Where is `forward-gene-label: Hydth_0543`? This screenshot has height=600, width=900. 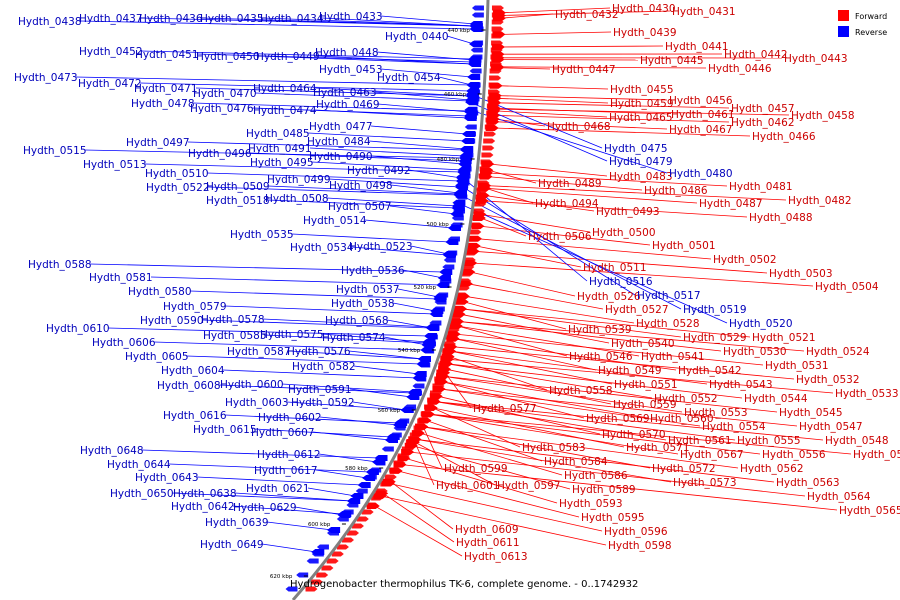
forward-gene-label: Hydth_0543 is located at coordinates (741, 385).